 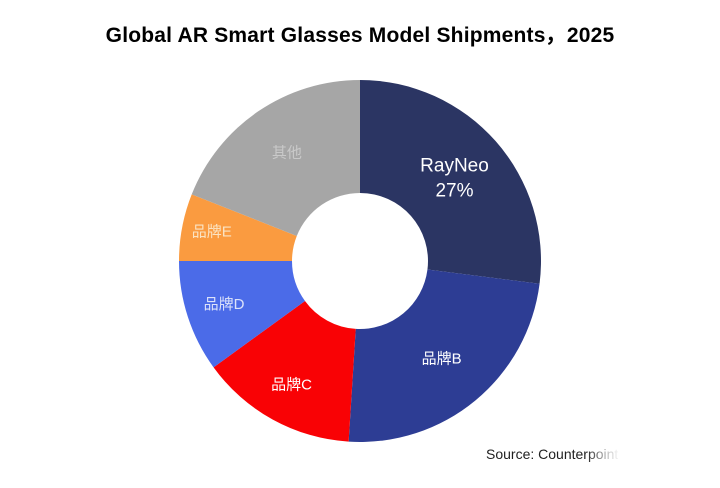 I want to click on segment-label-0: RayNeo 27%, so click(x=454, y=179).